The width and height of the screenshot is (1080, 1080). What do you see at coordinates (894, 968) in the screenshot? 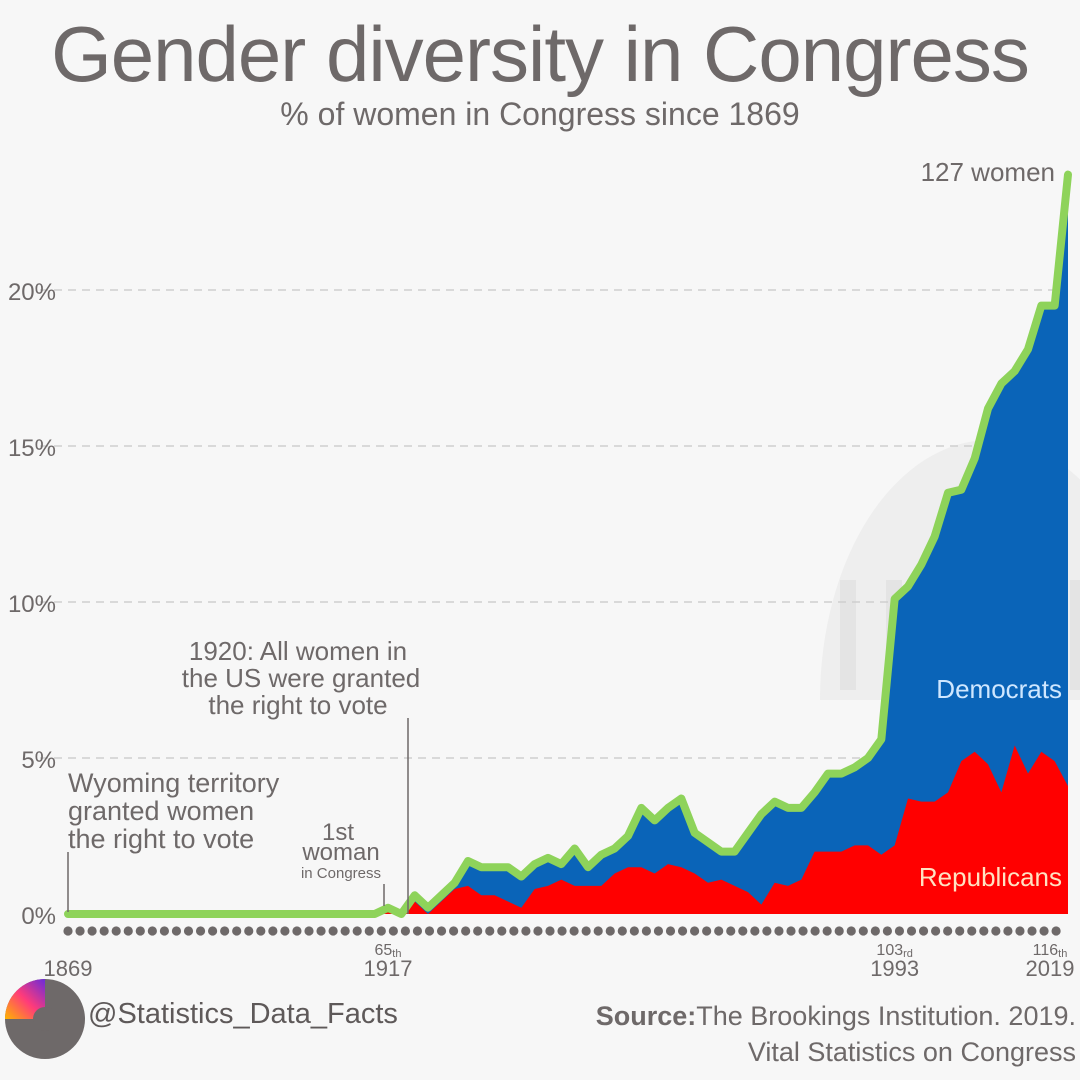
I see `x-tick-year: 1993` at bounding box center [894, 968].